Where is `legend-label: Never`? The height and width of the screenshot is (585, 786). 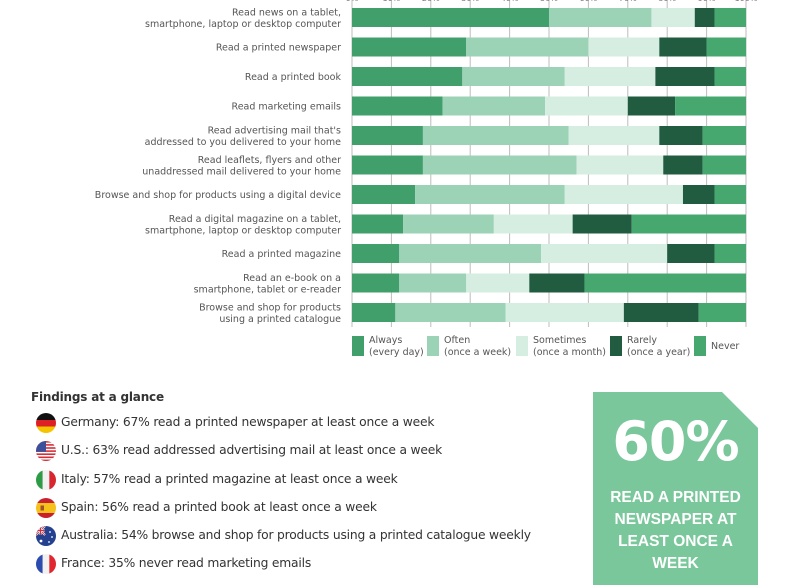
legend-label: Never is located at coordinates (725, 346).